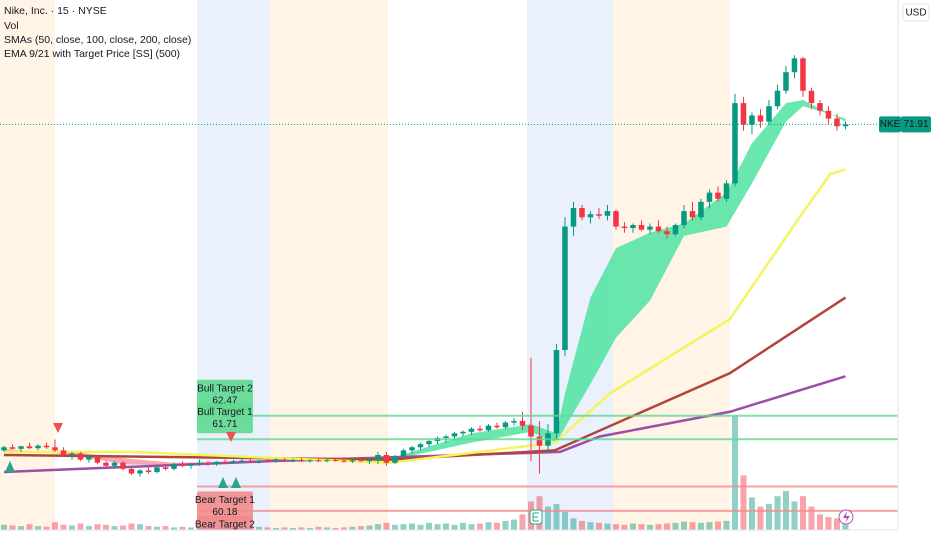  I want to click on symbol-box, so click(890, 124).